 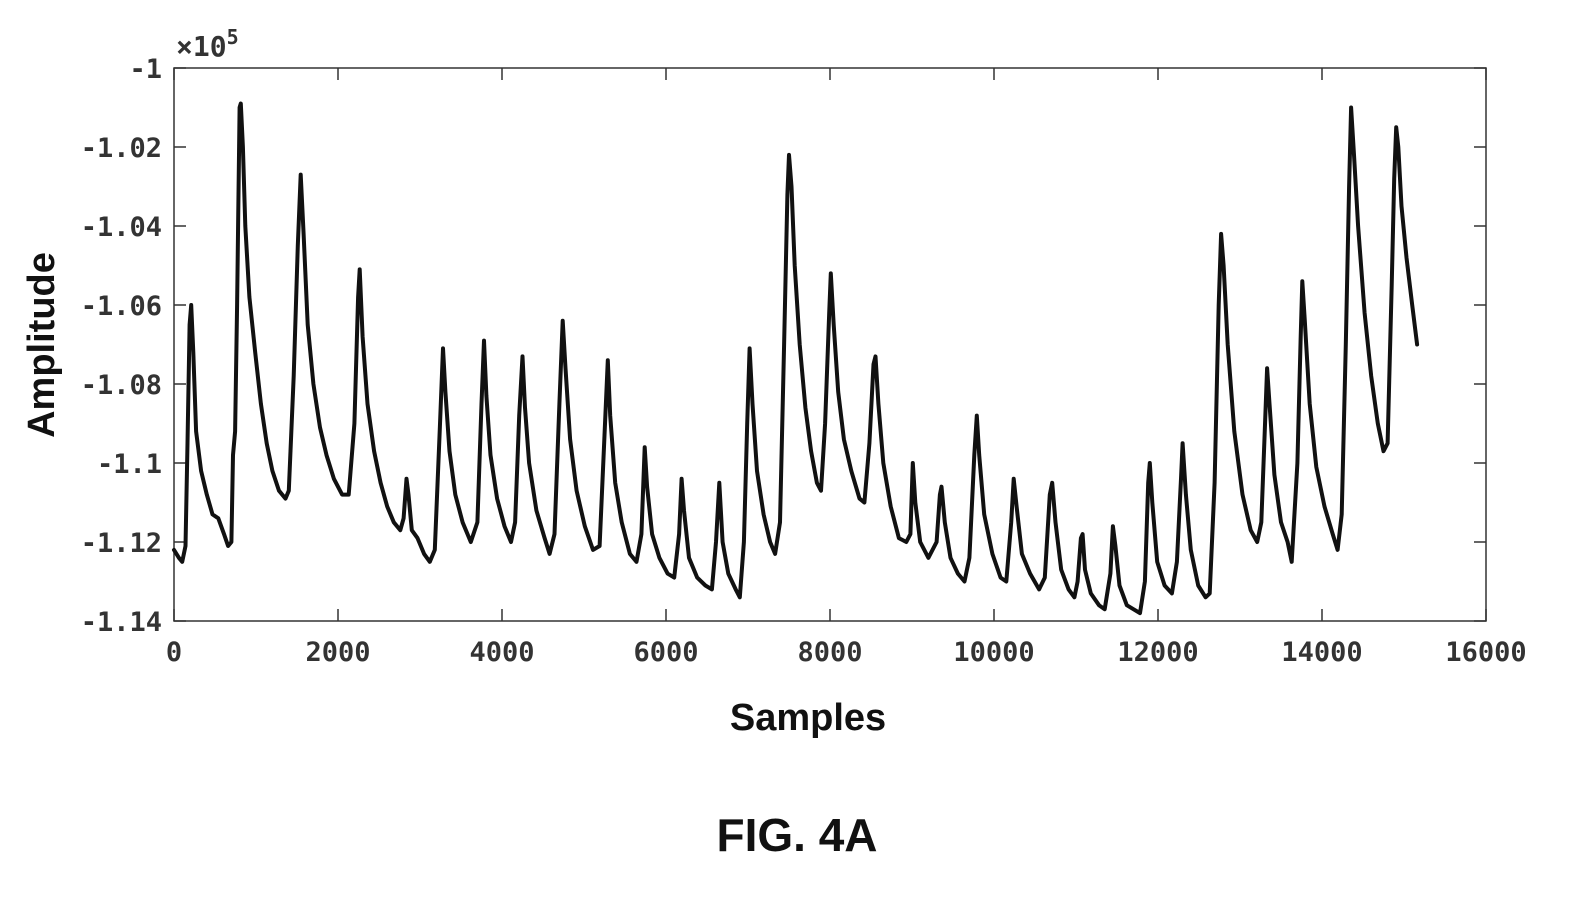 I want to click on y-tick-label: -1.1, so click(x=129, y=464).